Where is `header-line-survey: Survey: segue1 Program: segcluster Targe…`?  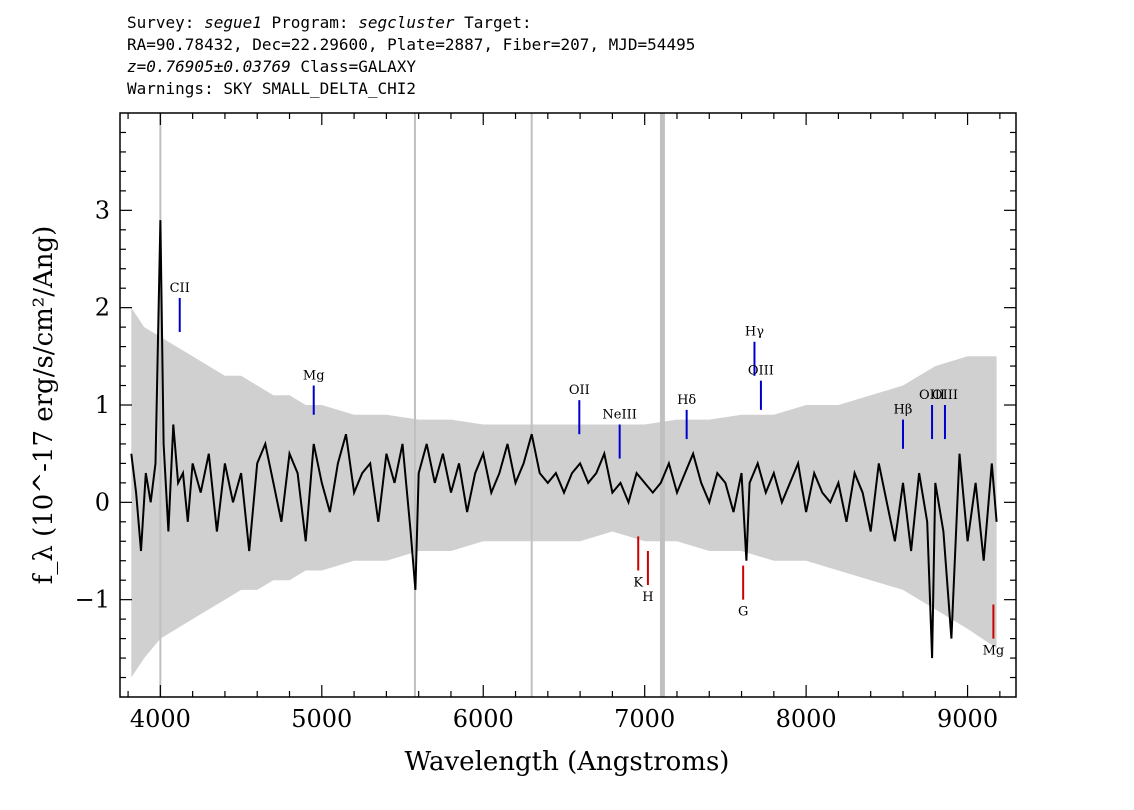 header-line-survey: Survey: segue1 Program: segcluster Targe… is located at coordinates (411, 23).